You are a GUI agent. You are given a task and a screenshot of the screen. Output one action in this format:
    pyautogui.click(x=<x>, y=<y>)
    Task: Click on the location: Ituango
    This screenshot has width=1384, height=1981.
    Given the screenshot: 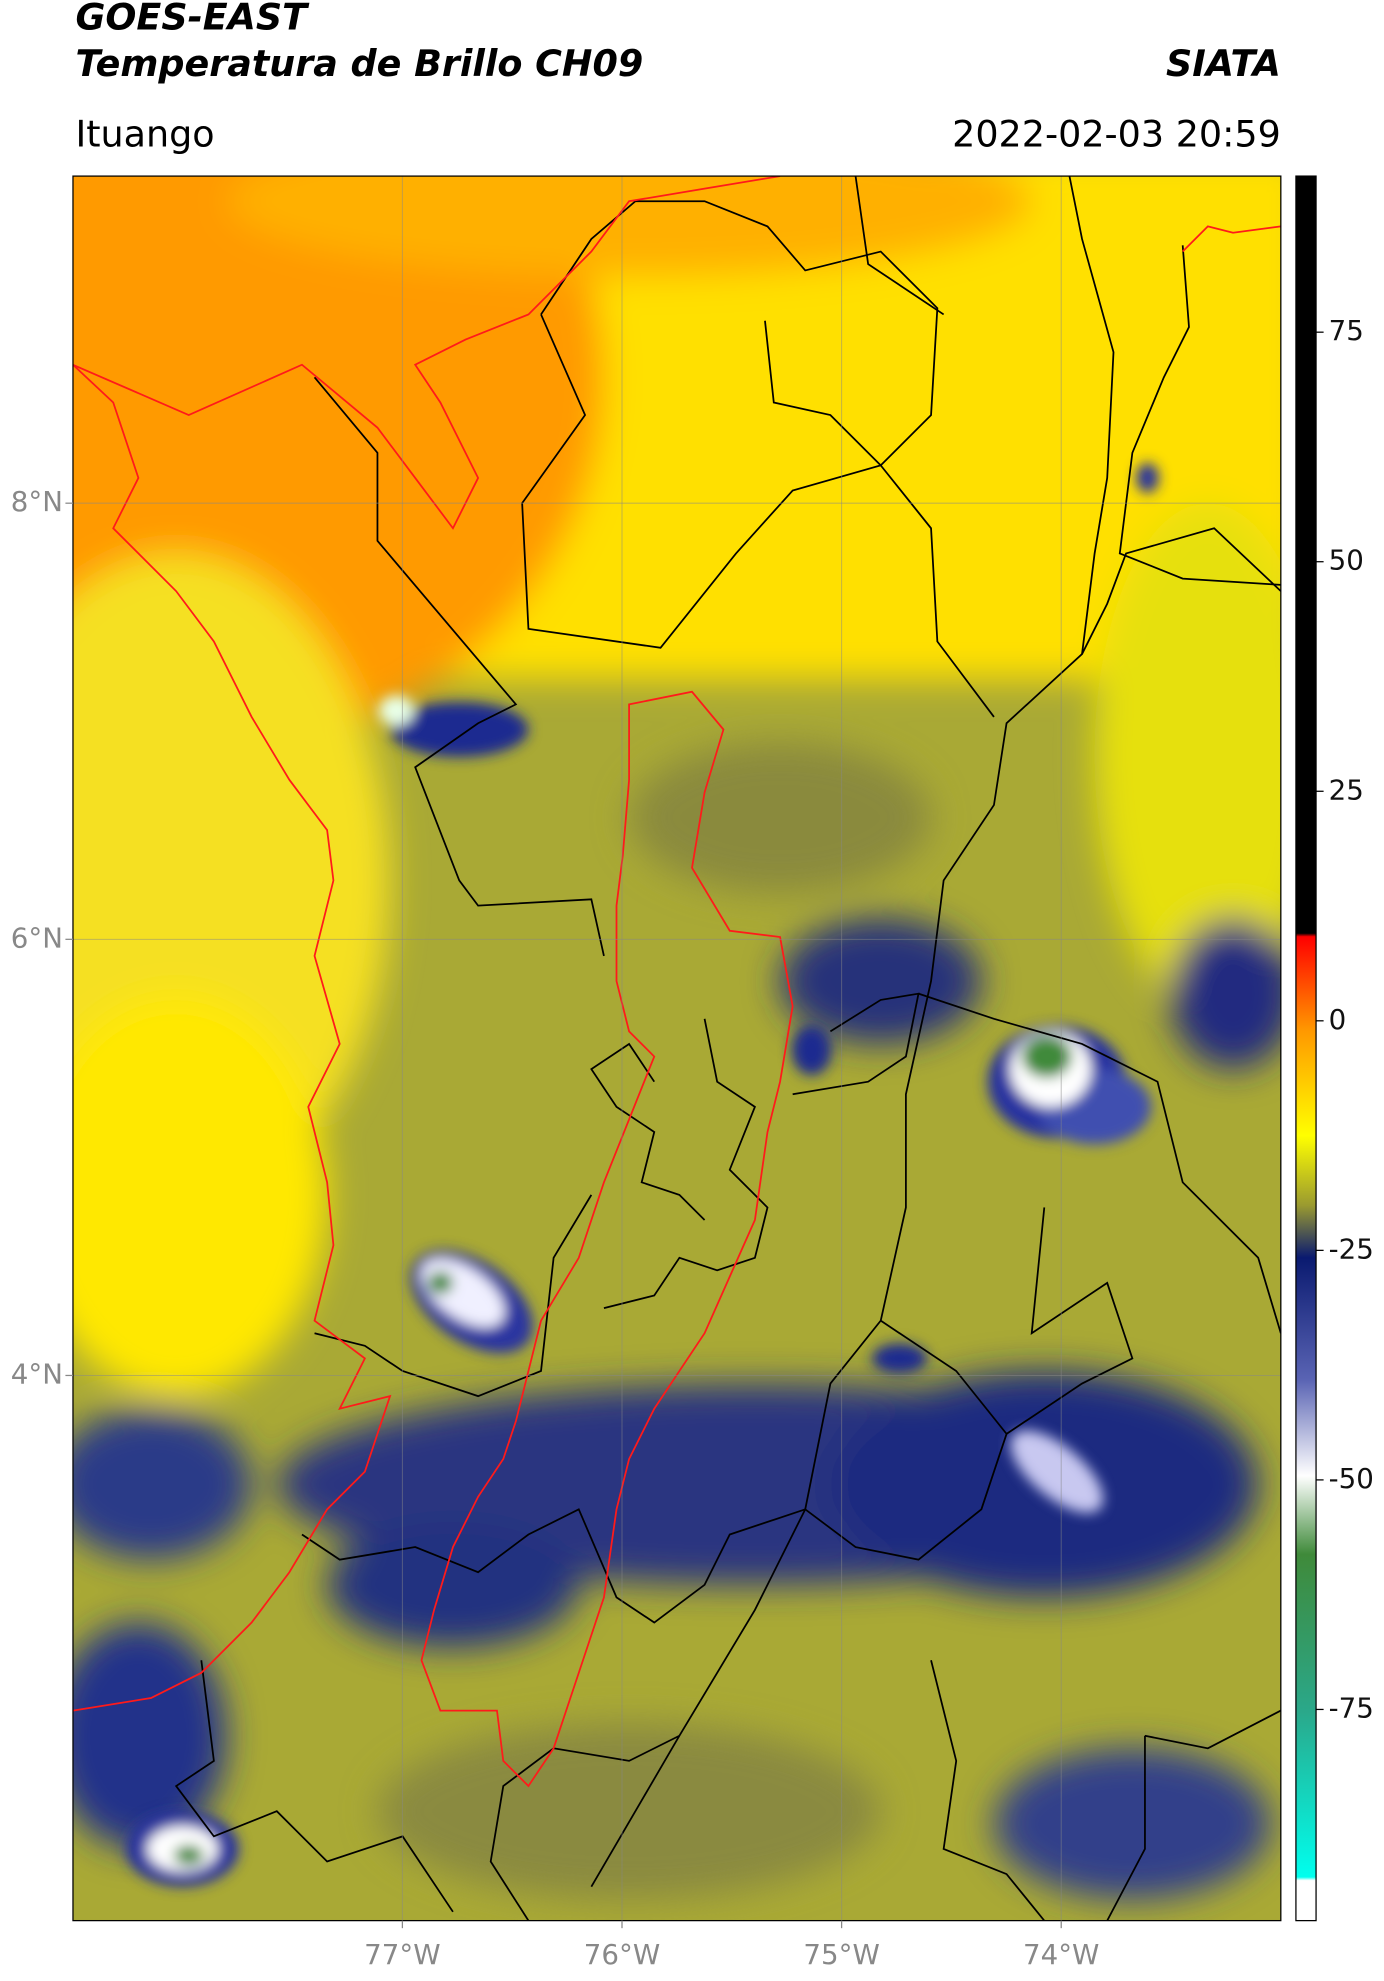 What is the action you would take?
    pyautogui.click(x=144, y=133)
    